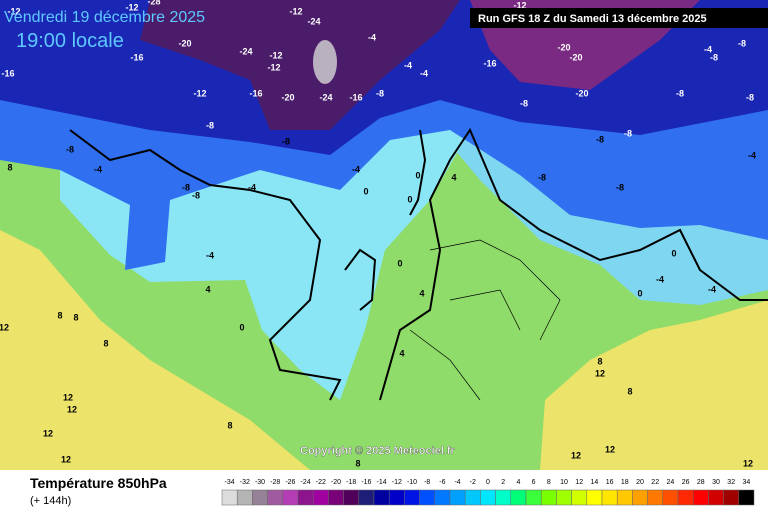 This screenshot has height=512, width=768. Describe the element at coordinates (427, 482) in the screenshot. I see `scale-label: -8` at that location.